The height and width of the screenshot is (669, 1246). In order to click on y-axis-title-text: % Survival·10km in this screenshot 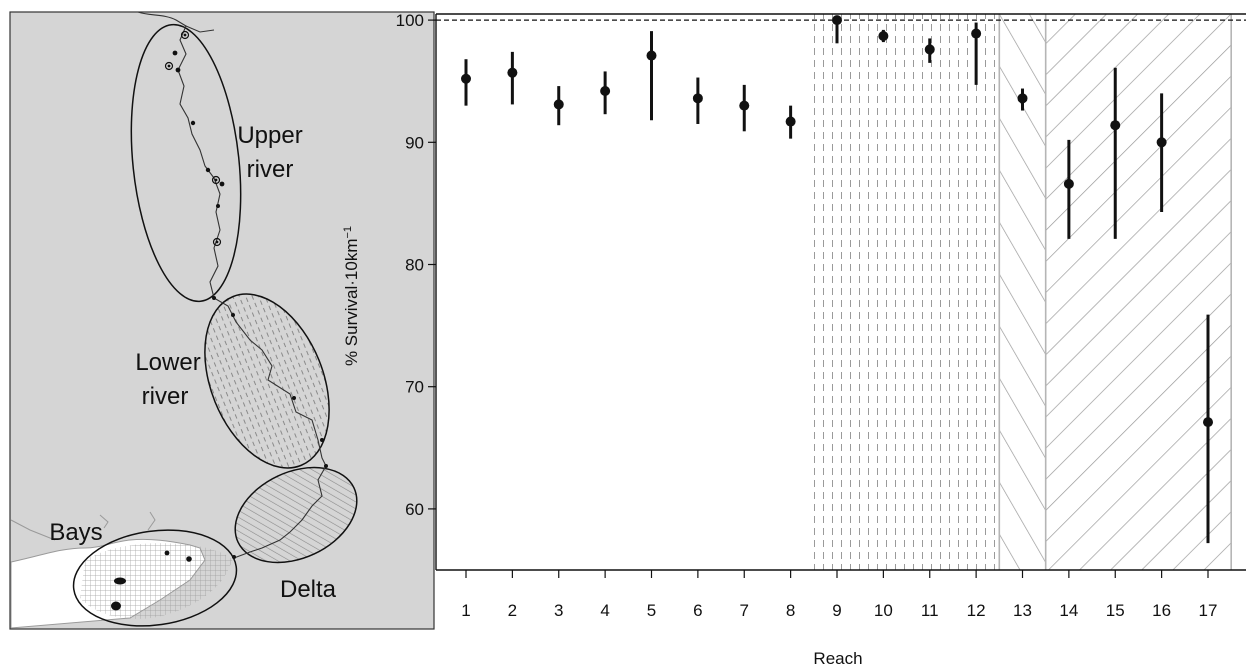, I will do `click(351, 303)`.